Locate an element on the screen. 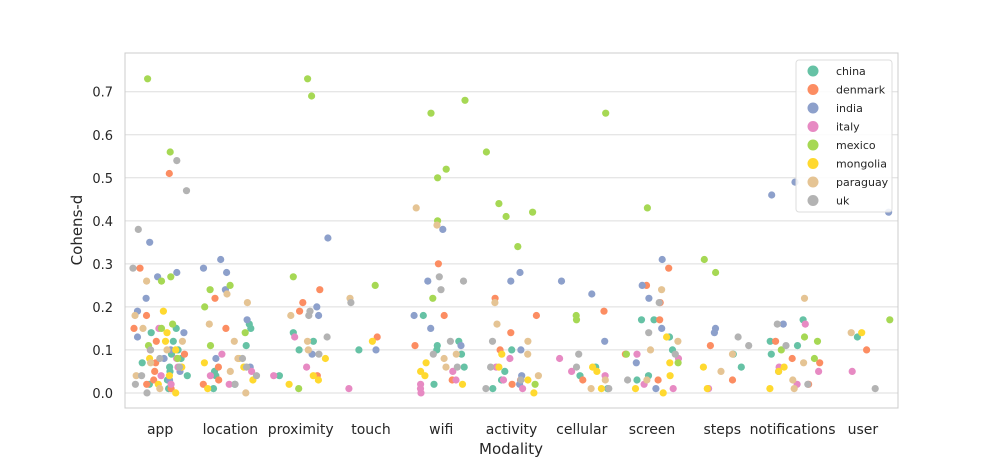 This screenshot has height=463, width=999. y-tick-label: 0.0 is located at coordinates (102, 394).